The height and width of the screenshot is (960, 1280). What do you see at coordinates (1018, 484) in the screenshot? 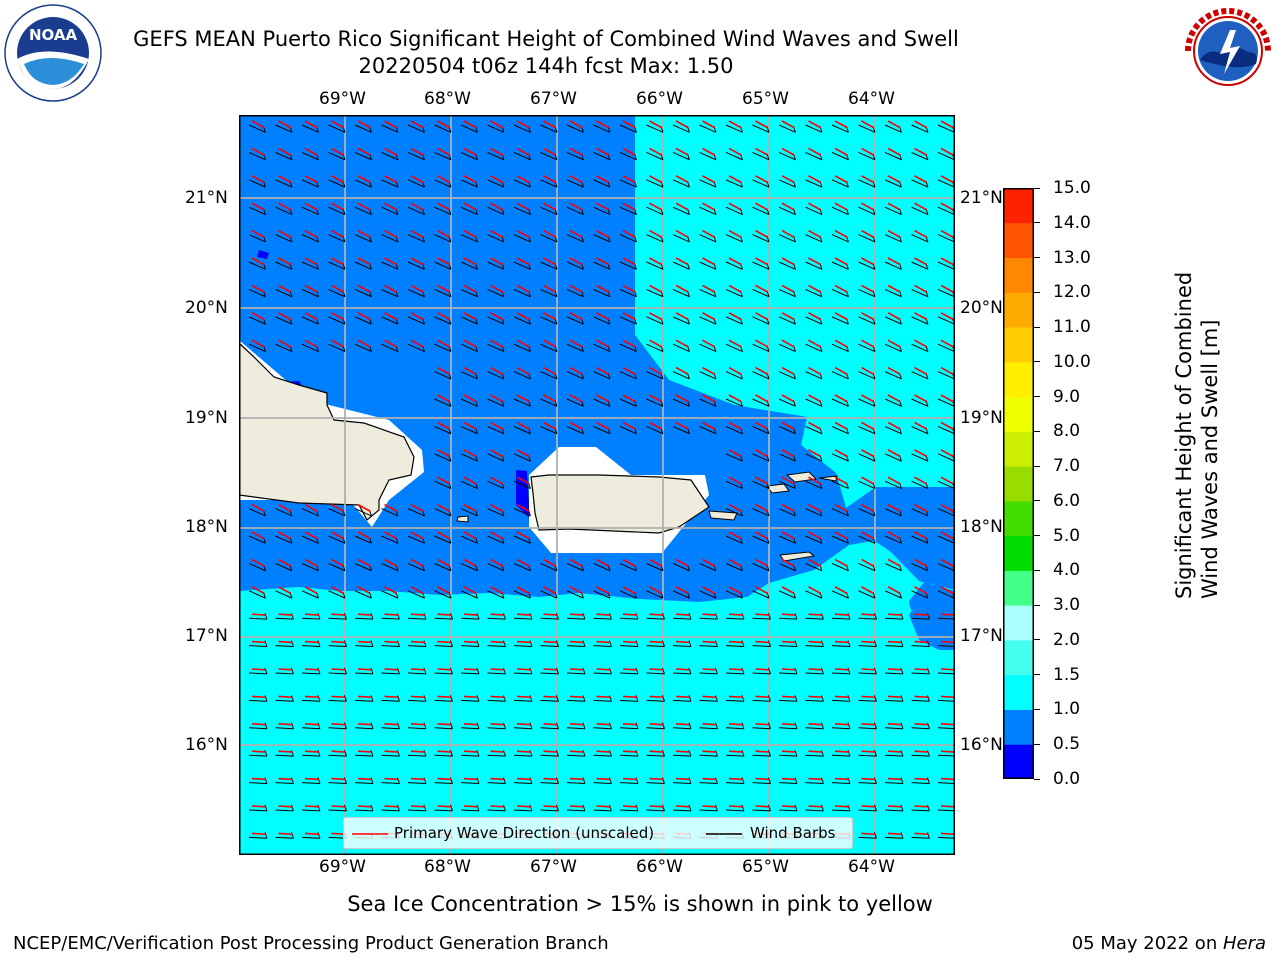
I see `colorbar-segment` at bounding box center [1018, 484].